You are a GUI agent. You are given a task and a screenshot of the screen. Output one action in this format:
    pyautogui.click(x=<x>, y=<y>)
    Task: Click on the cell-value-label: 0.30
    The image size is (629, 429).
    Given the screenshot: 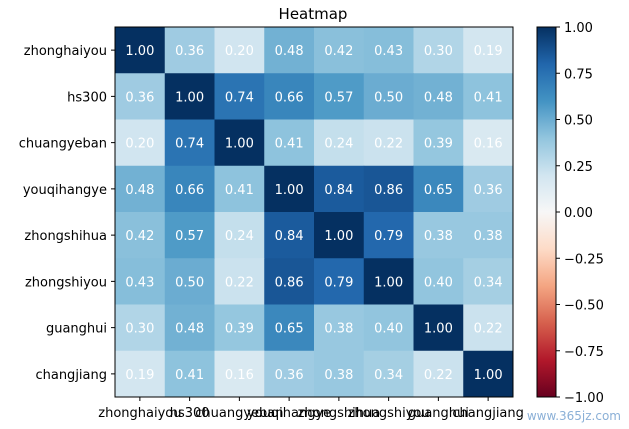 What is the action you would take?
    pyautogui.click(x=139, y=329)
    